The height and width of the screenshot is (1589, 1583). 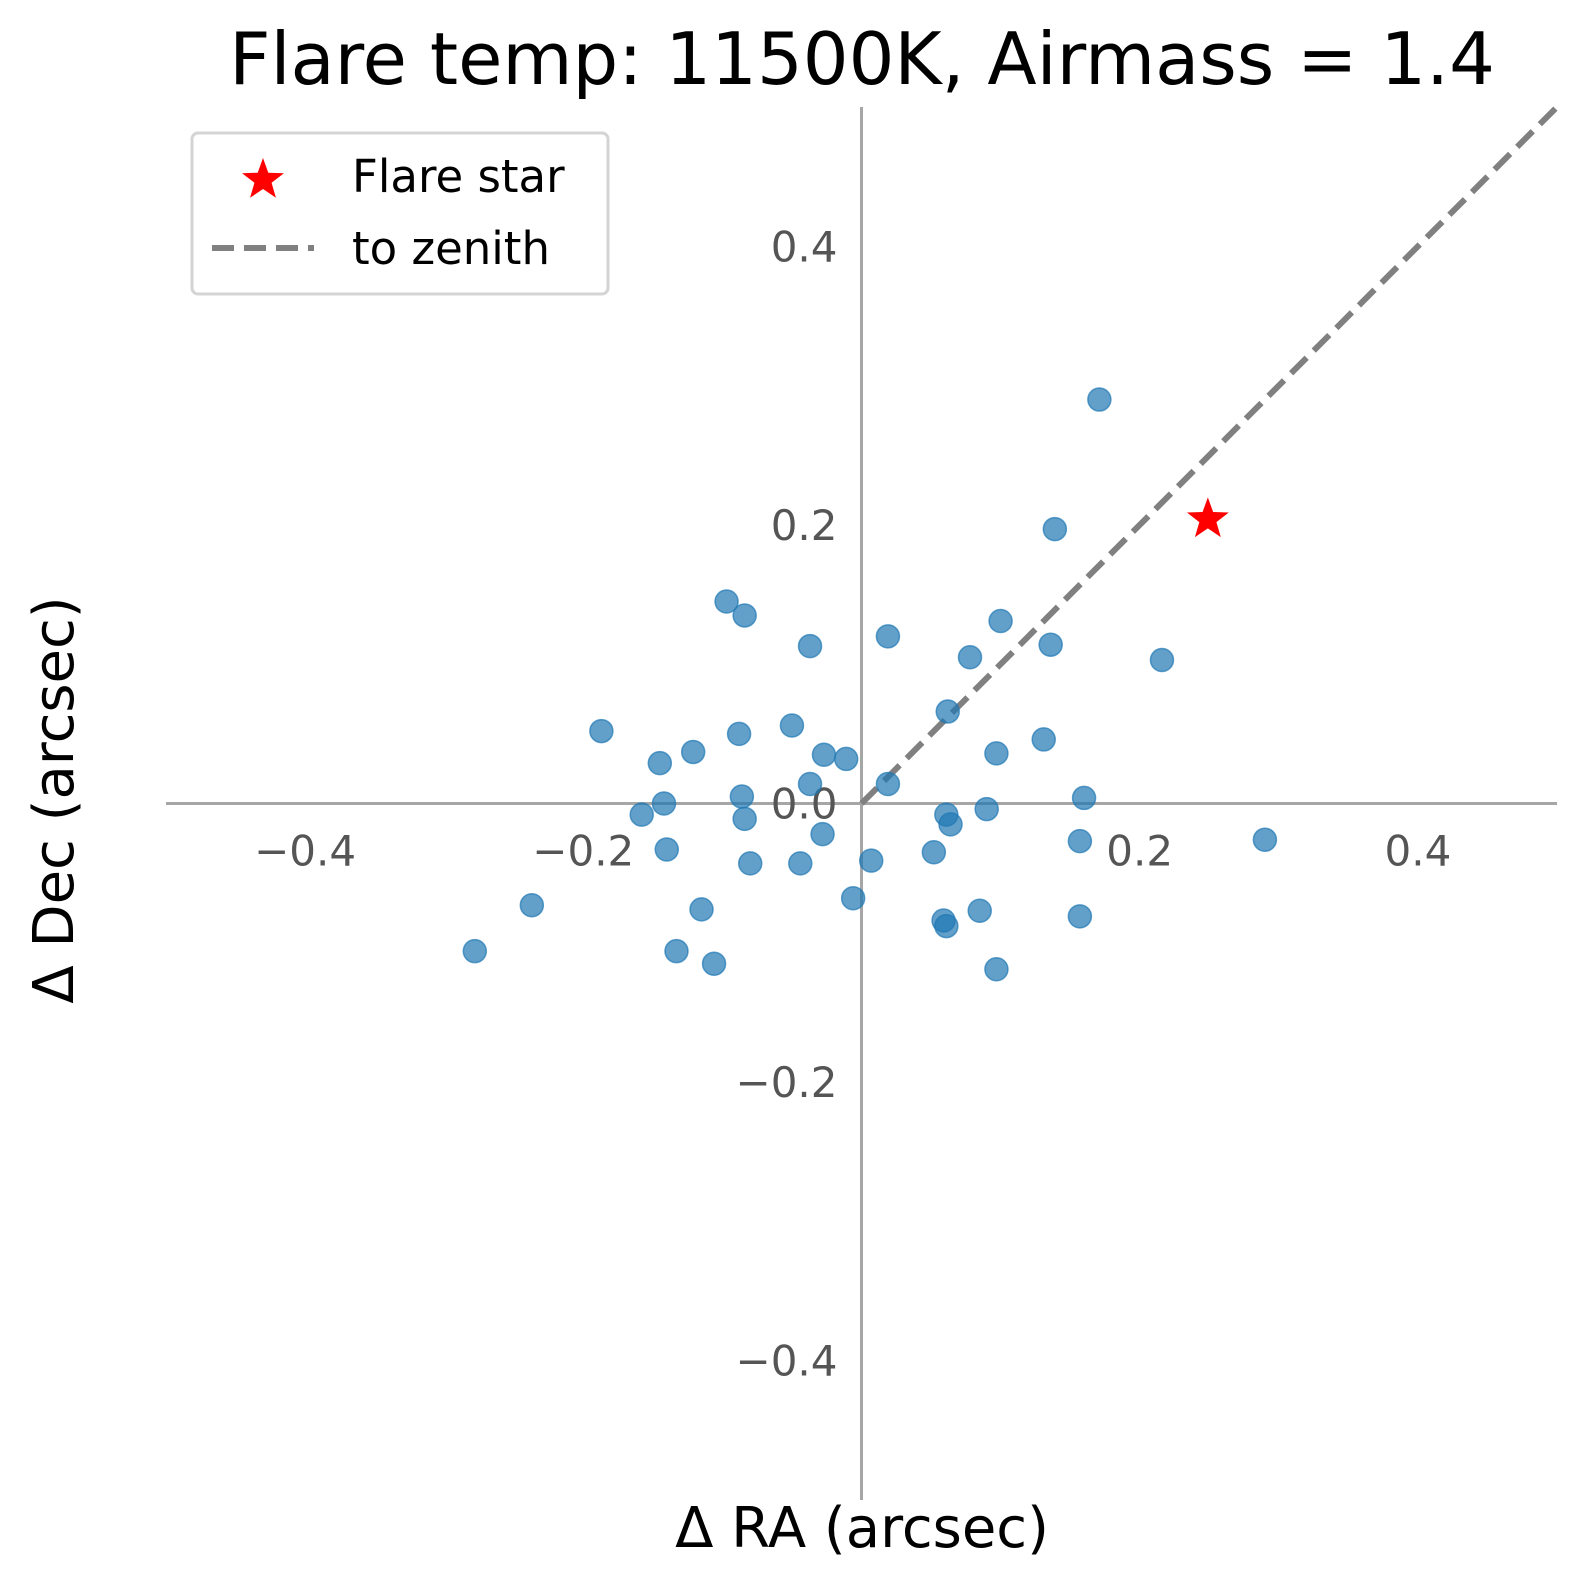 What do you see at coordinates (804, 246) in the screenshot?
I see `y-tick-label: 0.4` at bounding box center [804, 246].